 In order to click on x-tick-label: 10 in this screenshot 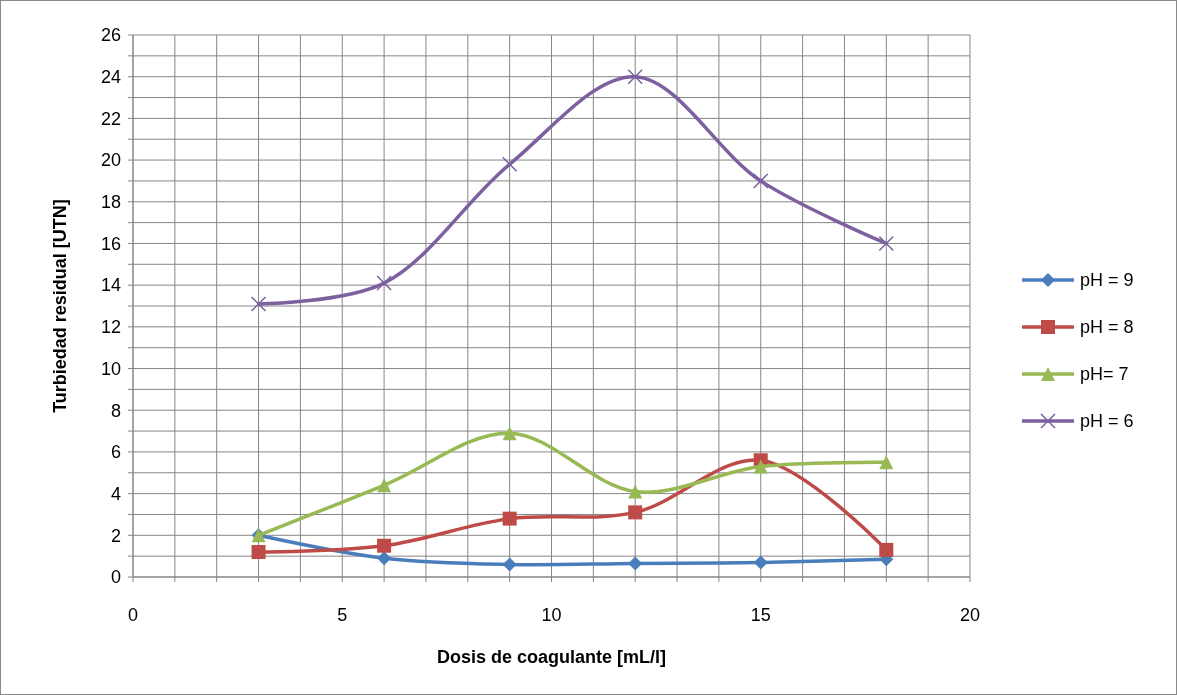, I will do `click(551, 615)`.